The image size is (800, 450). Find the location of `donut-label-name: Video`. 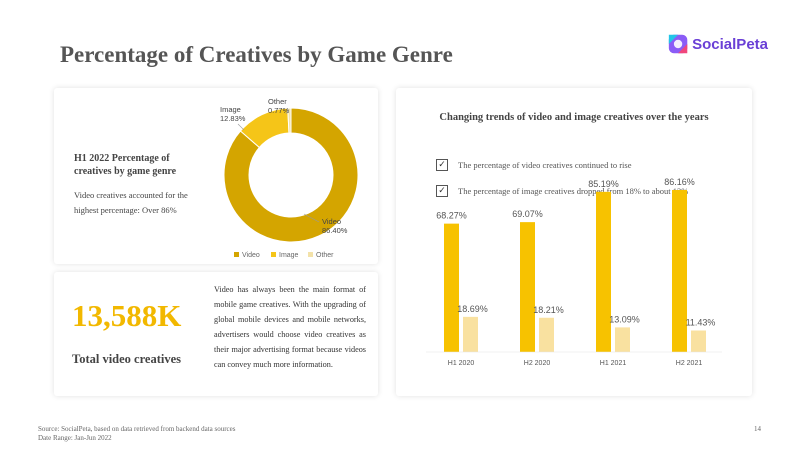

donut-label-name: Video is located at coordinates (331, 221).